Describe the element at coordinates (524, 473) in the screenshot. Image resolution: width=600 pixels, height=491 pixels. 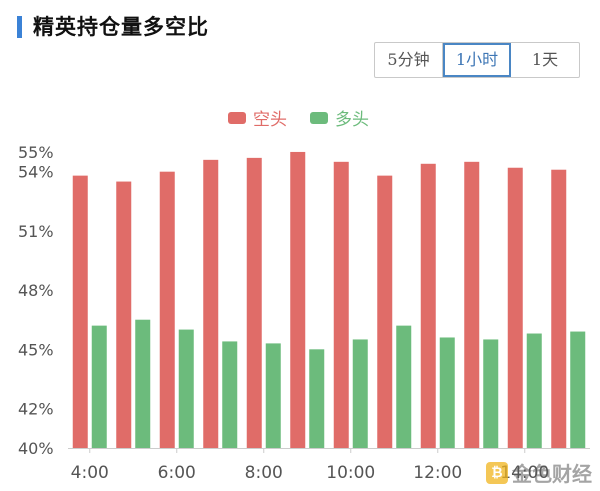
I see `x-tick-label: 14:00` at that location.